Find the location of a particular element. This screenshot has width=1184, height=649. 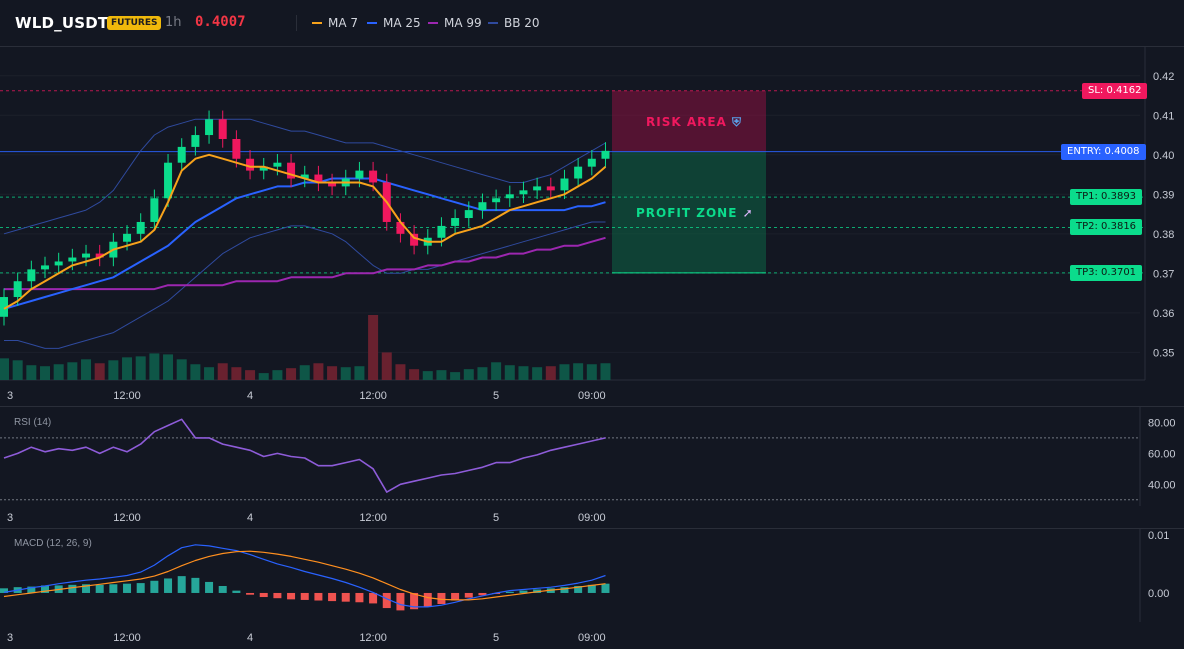

price-y-tick-label: 0.42 is located at coordinates (1163, 77).